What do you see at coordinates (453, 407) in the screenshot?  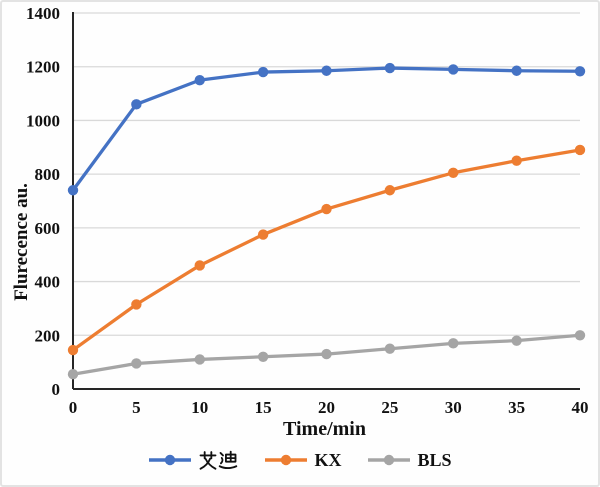 I see `x-tick-label: 30` at bounding box center [453, 407].